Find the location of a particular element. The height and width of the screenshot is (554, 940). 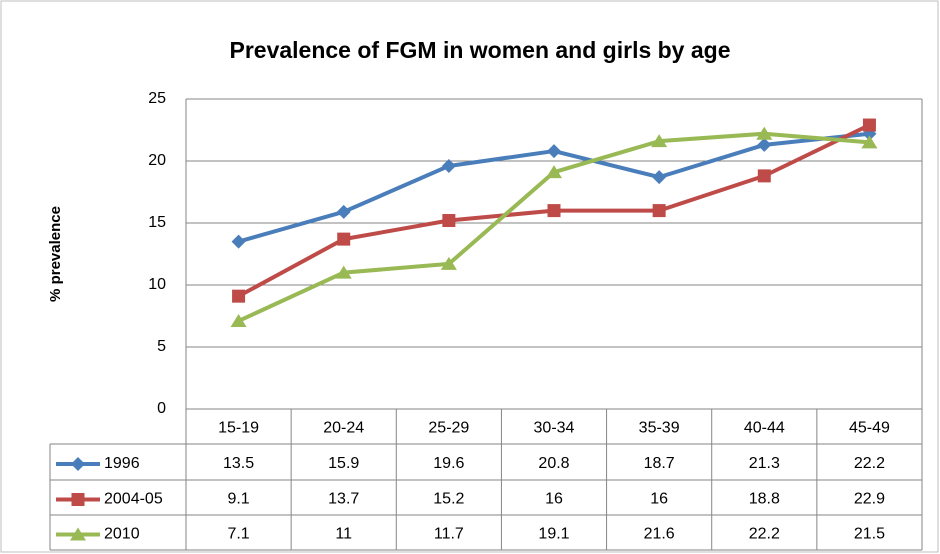

table-value: 15.9 is located at coordinates (343, 463).